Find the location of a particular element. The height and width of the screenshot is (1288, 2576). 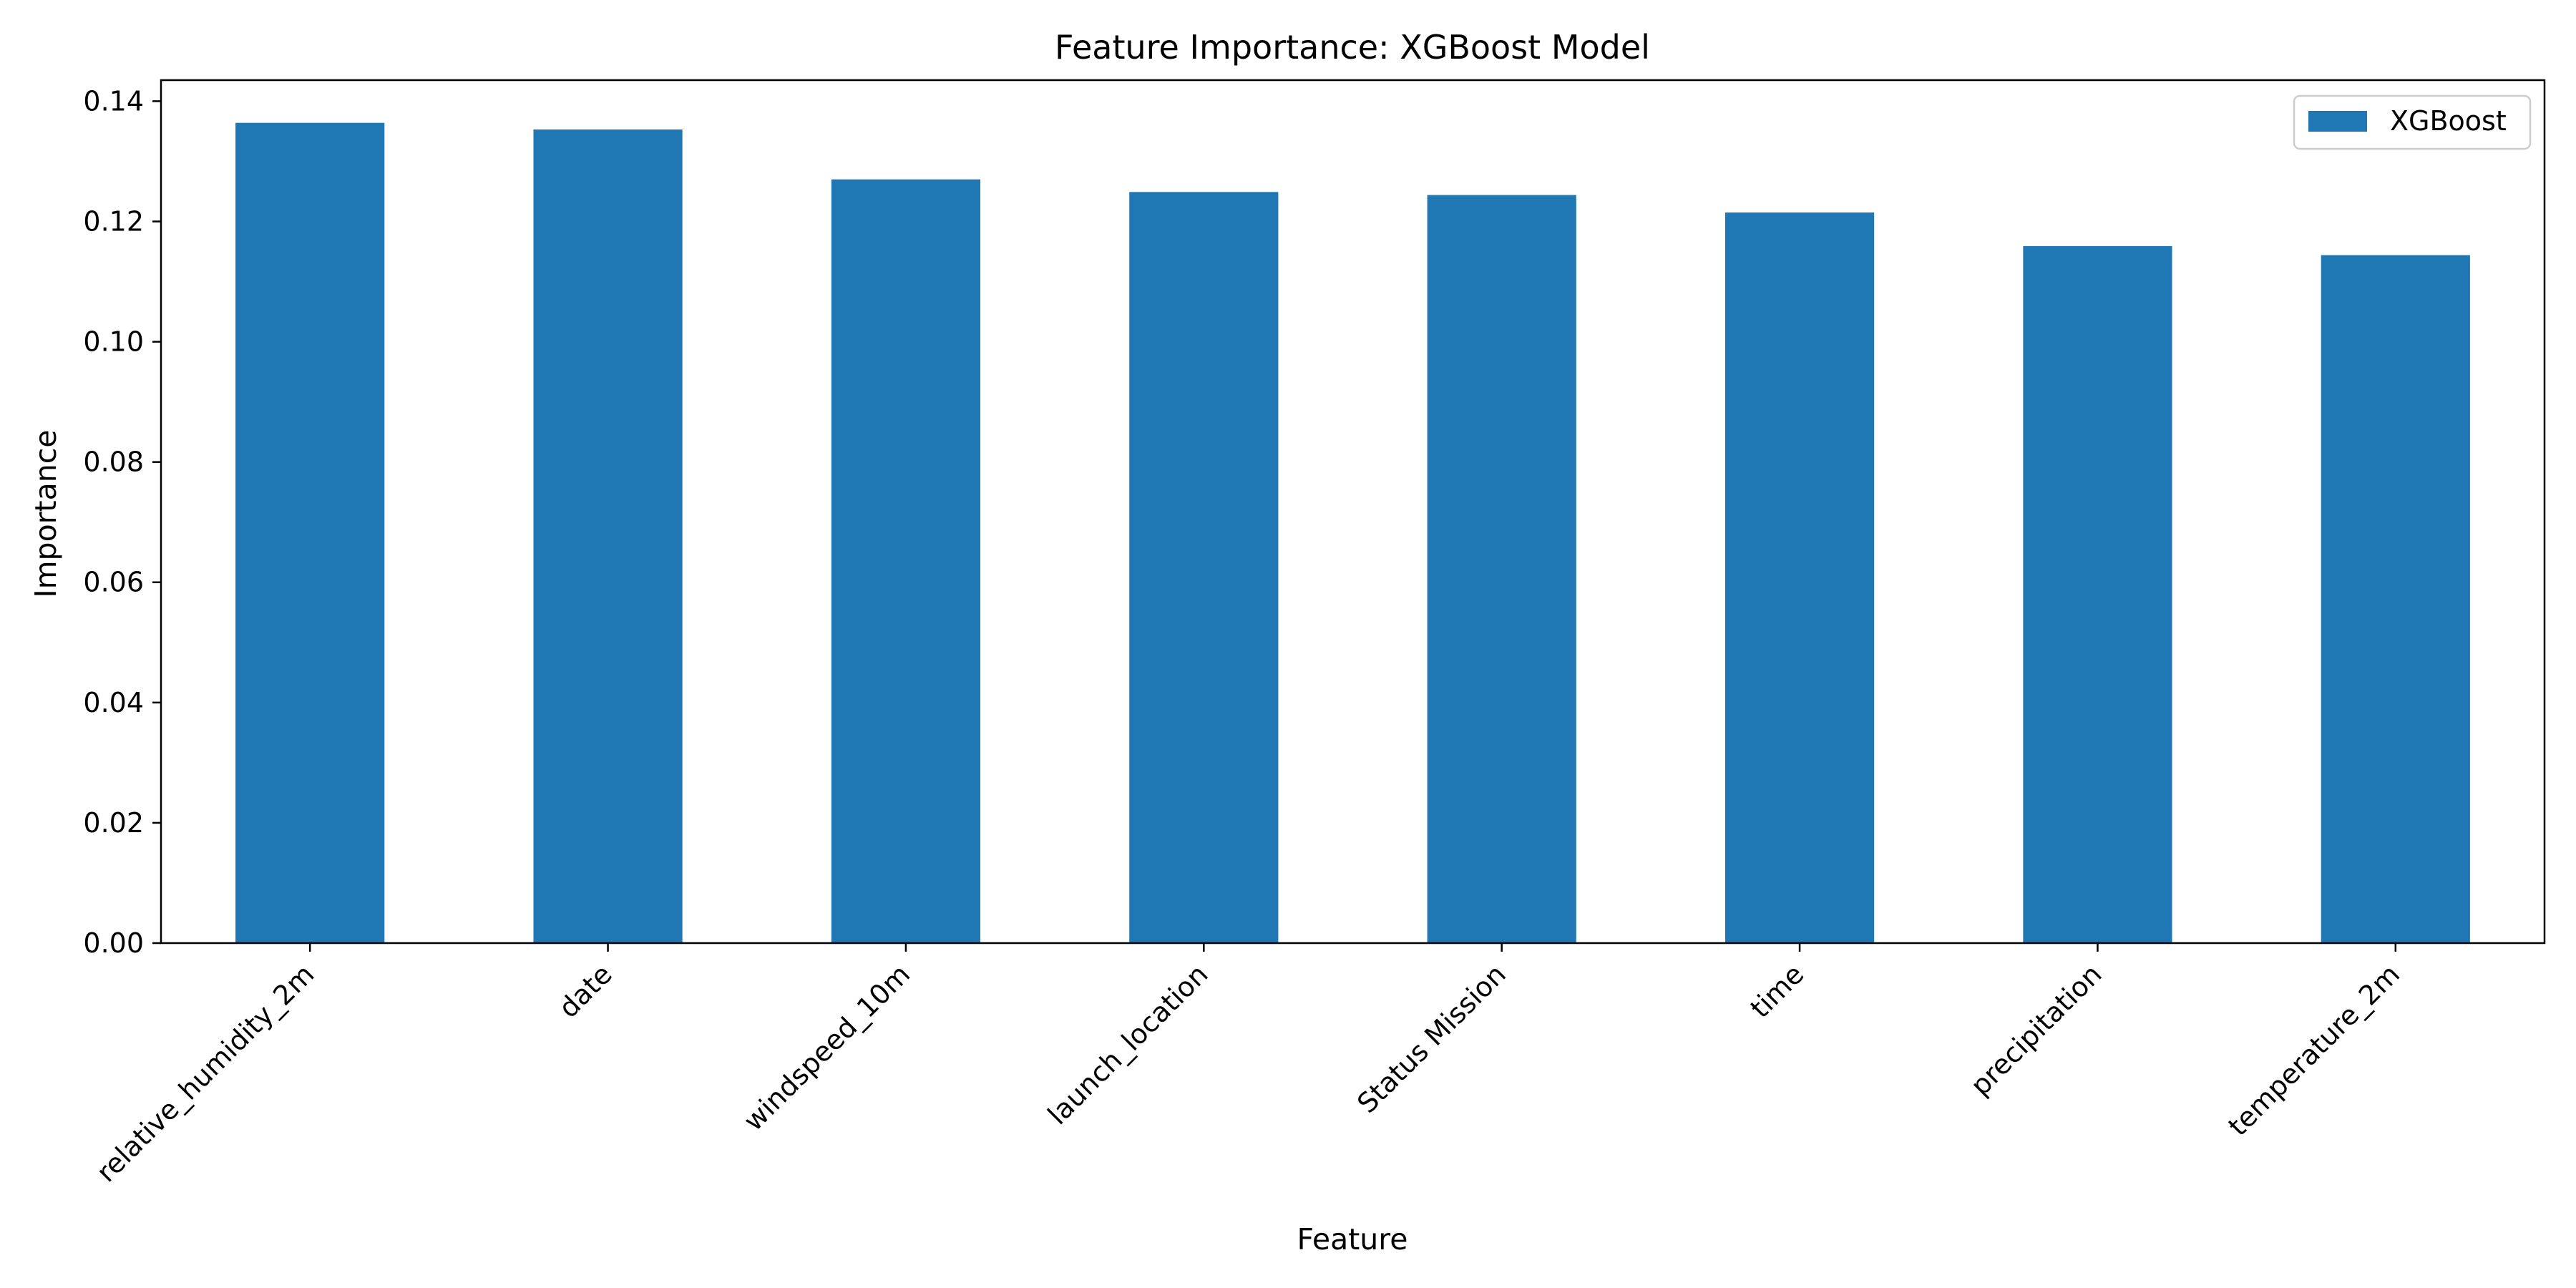

bar-relative-humidity-2m is located at coordinates (310, 533).